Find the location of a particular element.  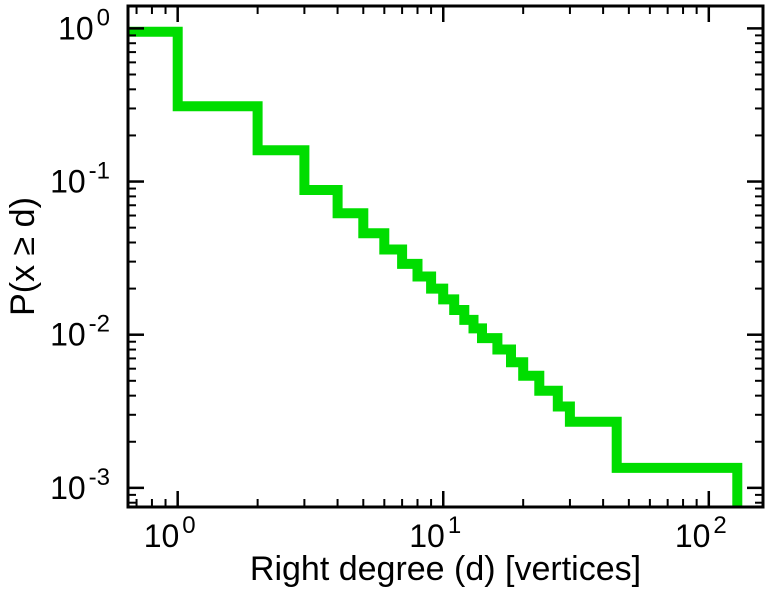

y-axis-label: P(x ≥ d) is located at coordinates (23, 256).